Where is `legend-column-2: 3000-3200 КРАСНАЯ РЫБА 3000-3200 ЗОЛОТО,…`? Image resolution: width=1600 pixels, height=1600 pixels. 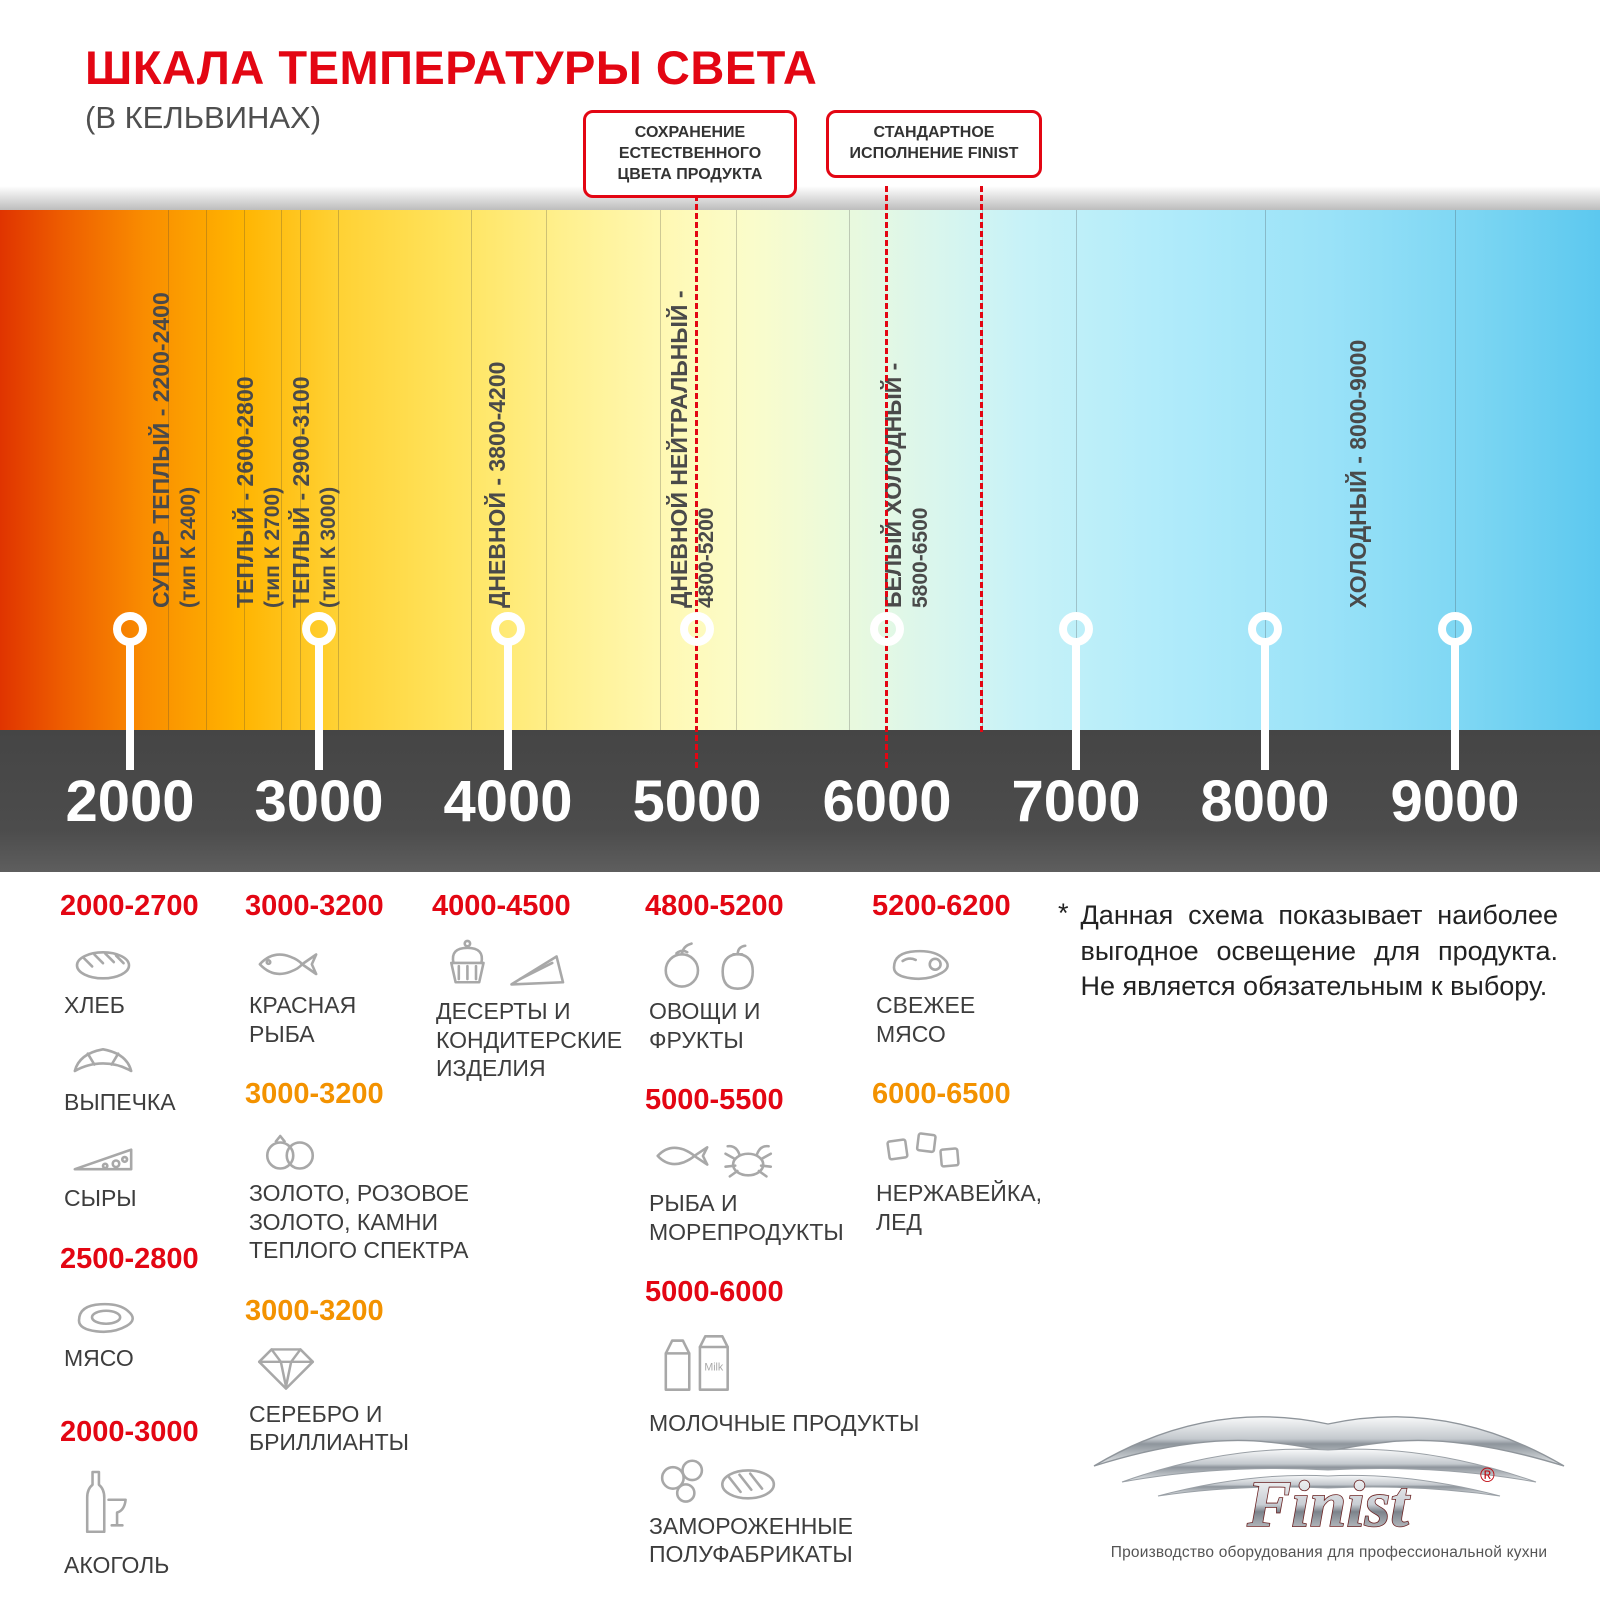 legend-column-2: 3000-3200 КРАСНАЯ РЫБА 3000-3200 ЗОЛОТО,… is located at coordinates (370, 1173).